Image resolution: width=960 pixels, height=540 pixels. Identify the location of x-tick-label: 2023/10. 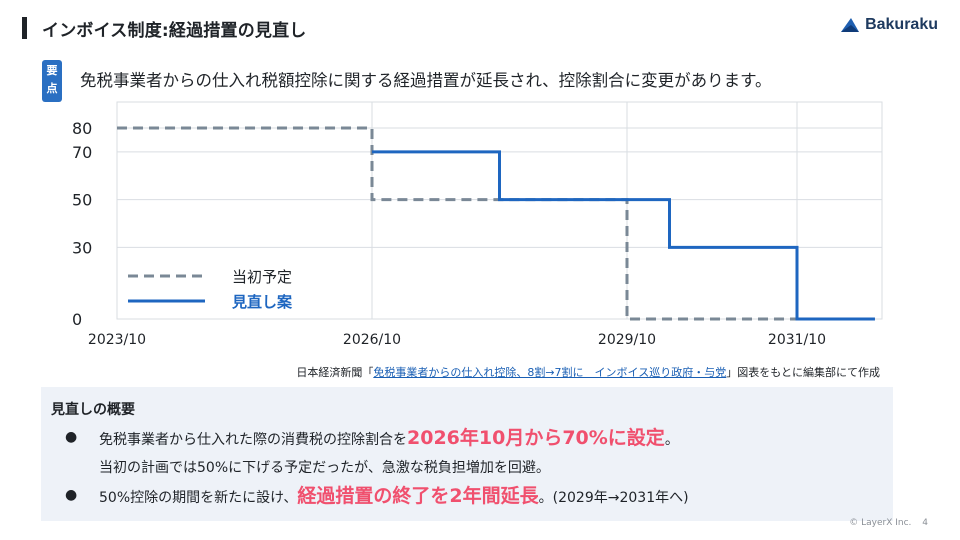
(117, 340).